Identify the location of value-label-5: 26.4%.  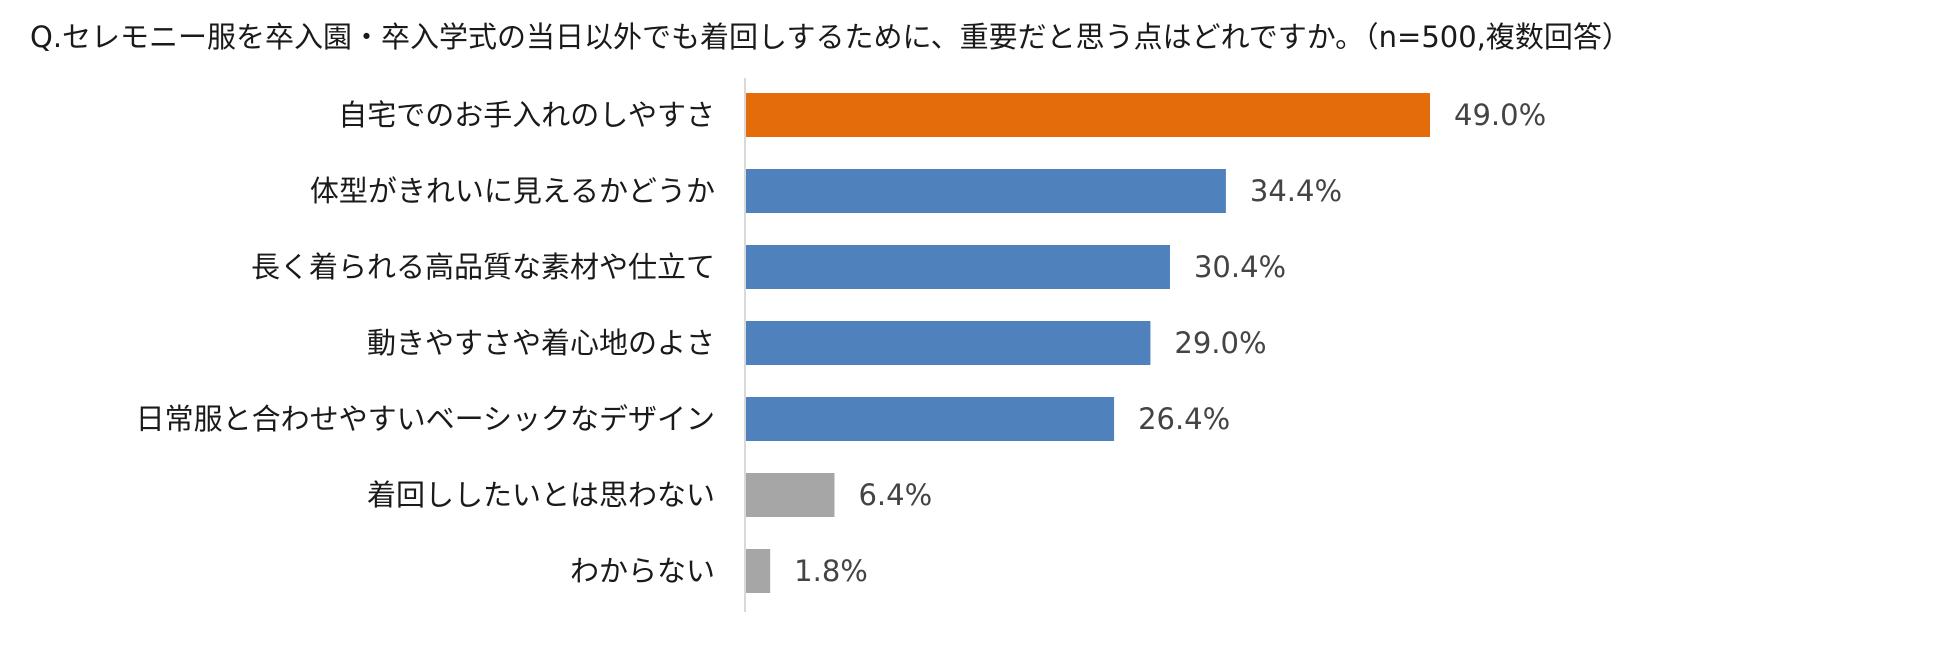
(1184, 419).